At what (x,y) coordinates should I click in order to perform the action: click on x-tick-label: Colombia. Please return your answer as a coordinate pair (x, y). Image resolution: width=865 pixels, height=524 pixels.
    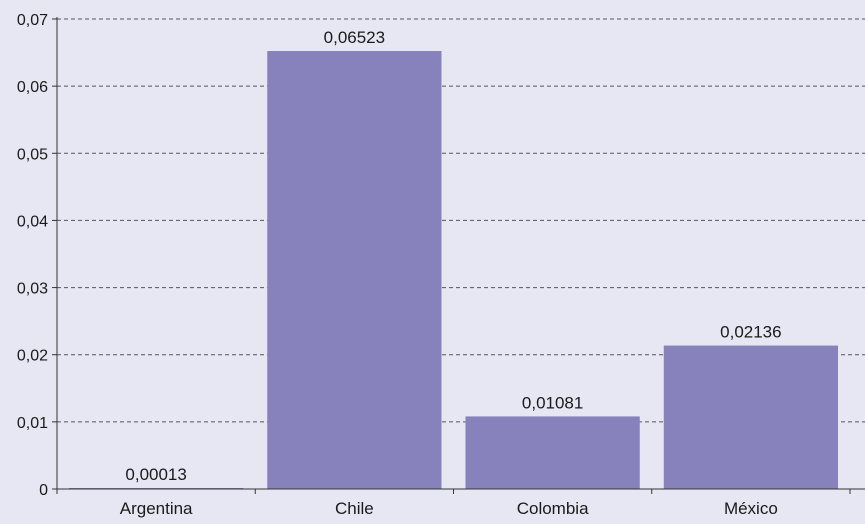
    Looking at the image, I should click on (553, 508).